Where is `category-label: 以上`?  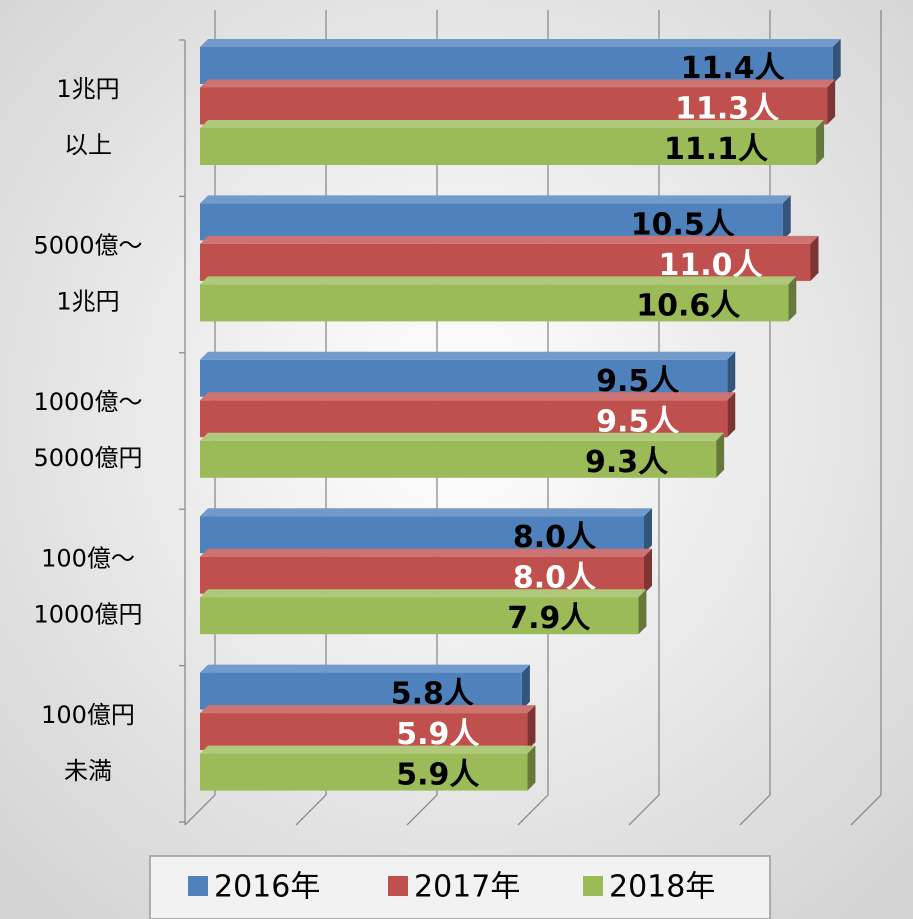 category-label: 以上 is located at coordinates (88, 145).